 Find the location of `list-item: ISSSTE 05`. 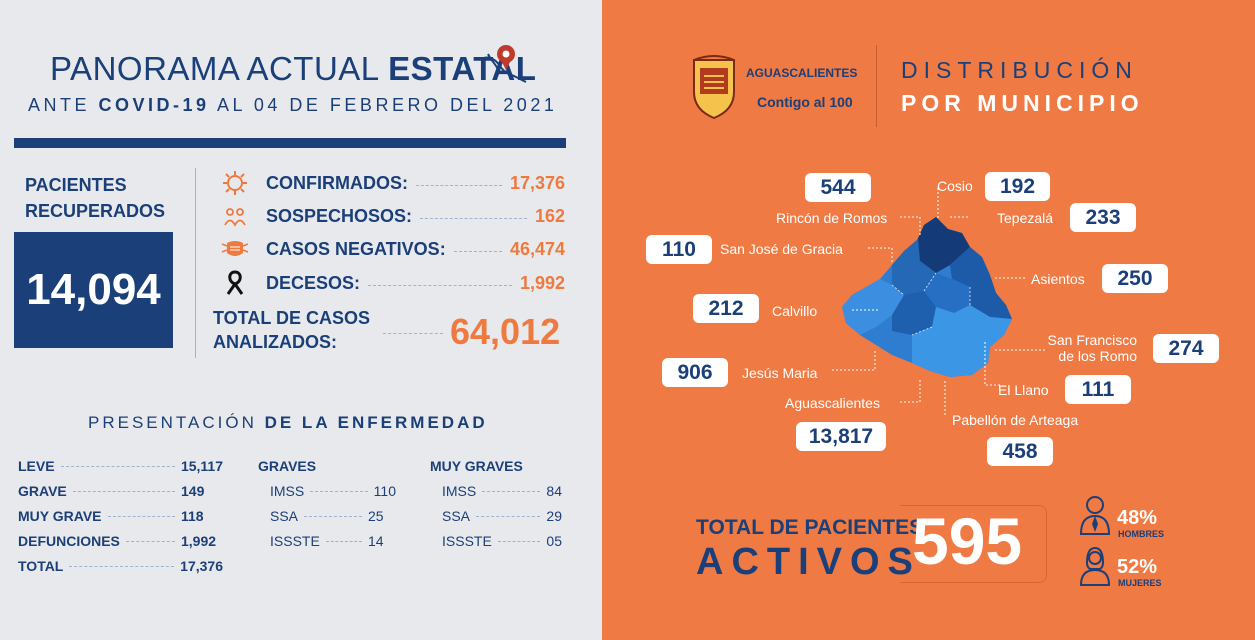

list-item: ISSSTE 05 is located at coordinates (502, 541).